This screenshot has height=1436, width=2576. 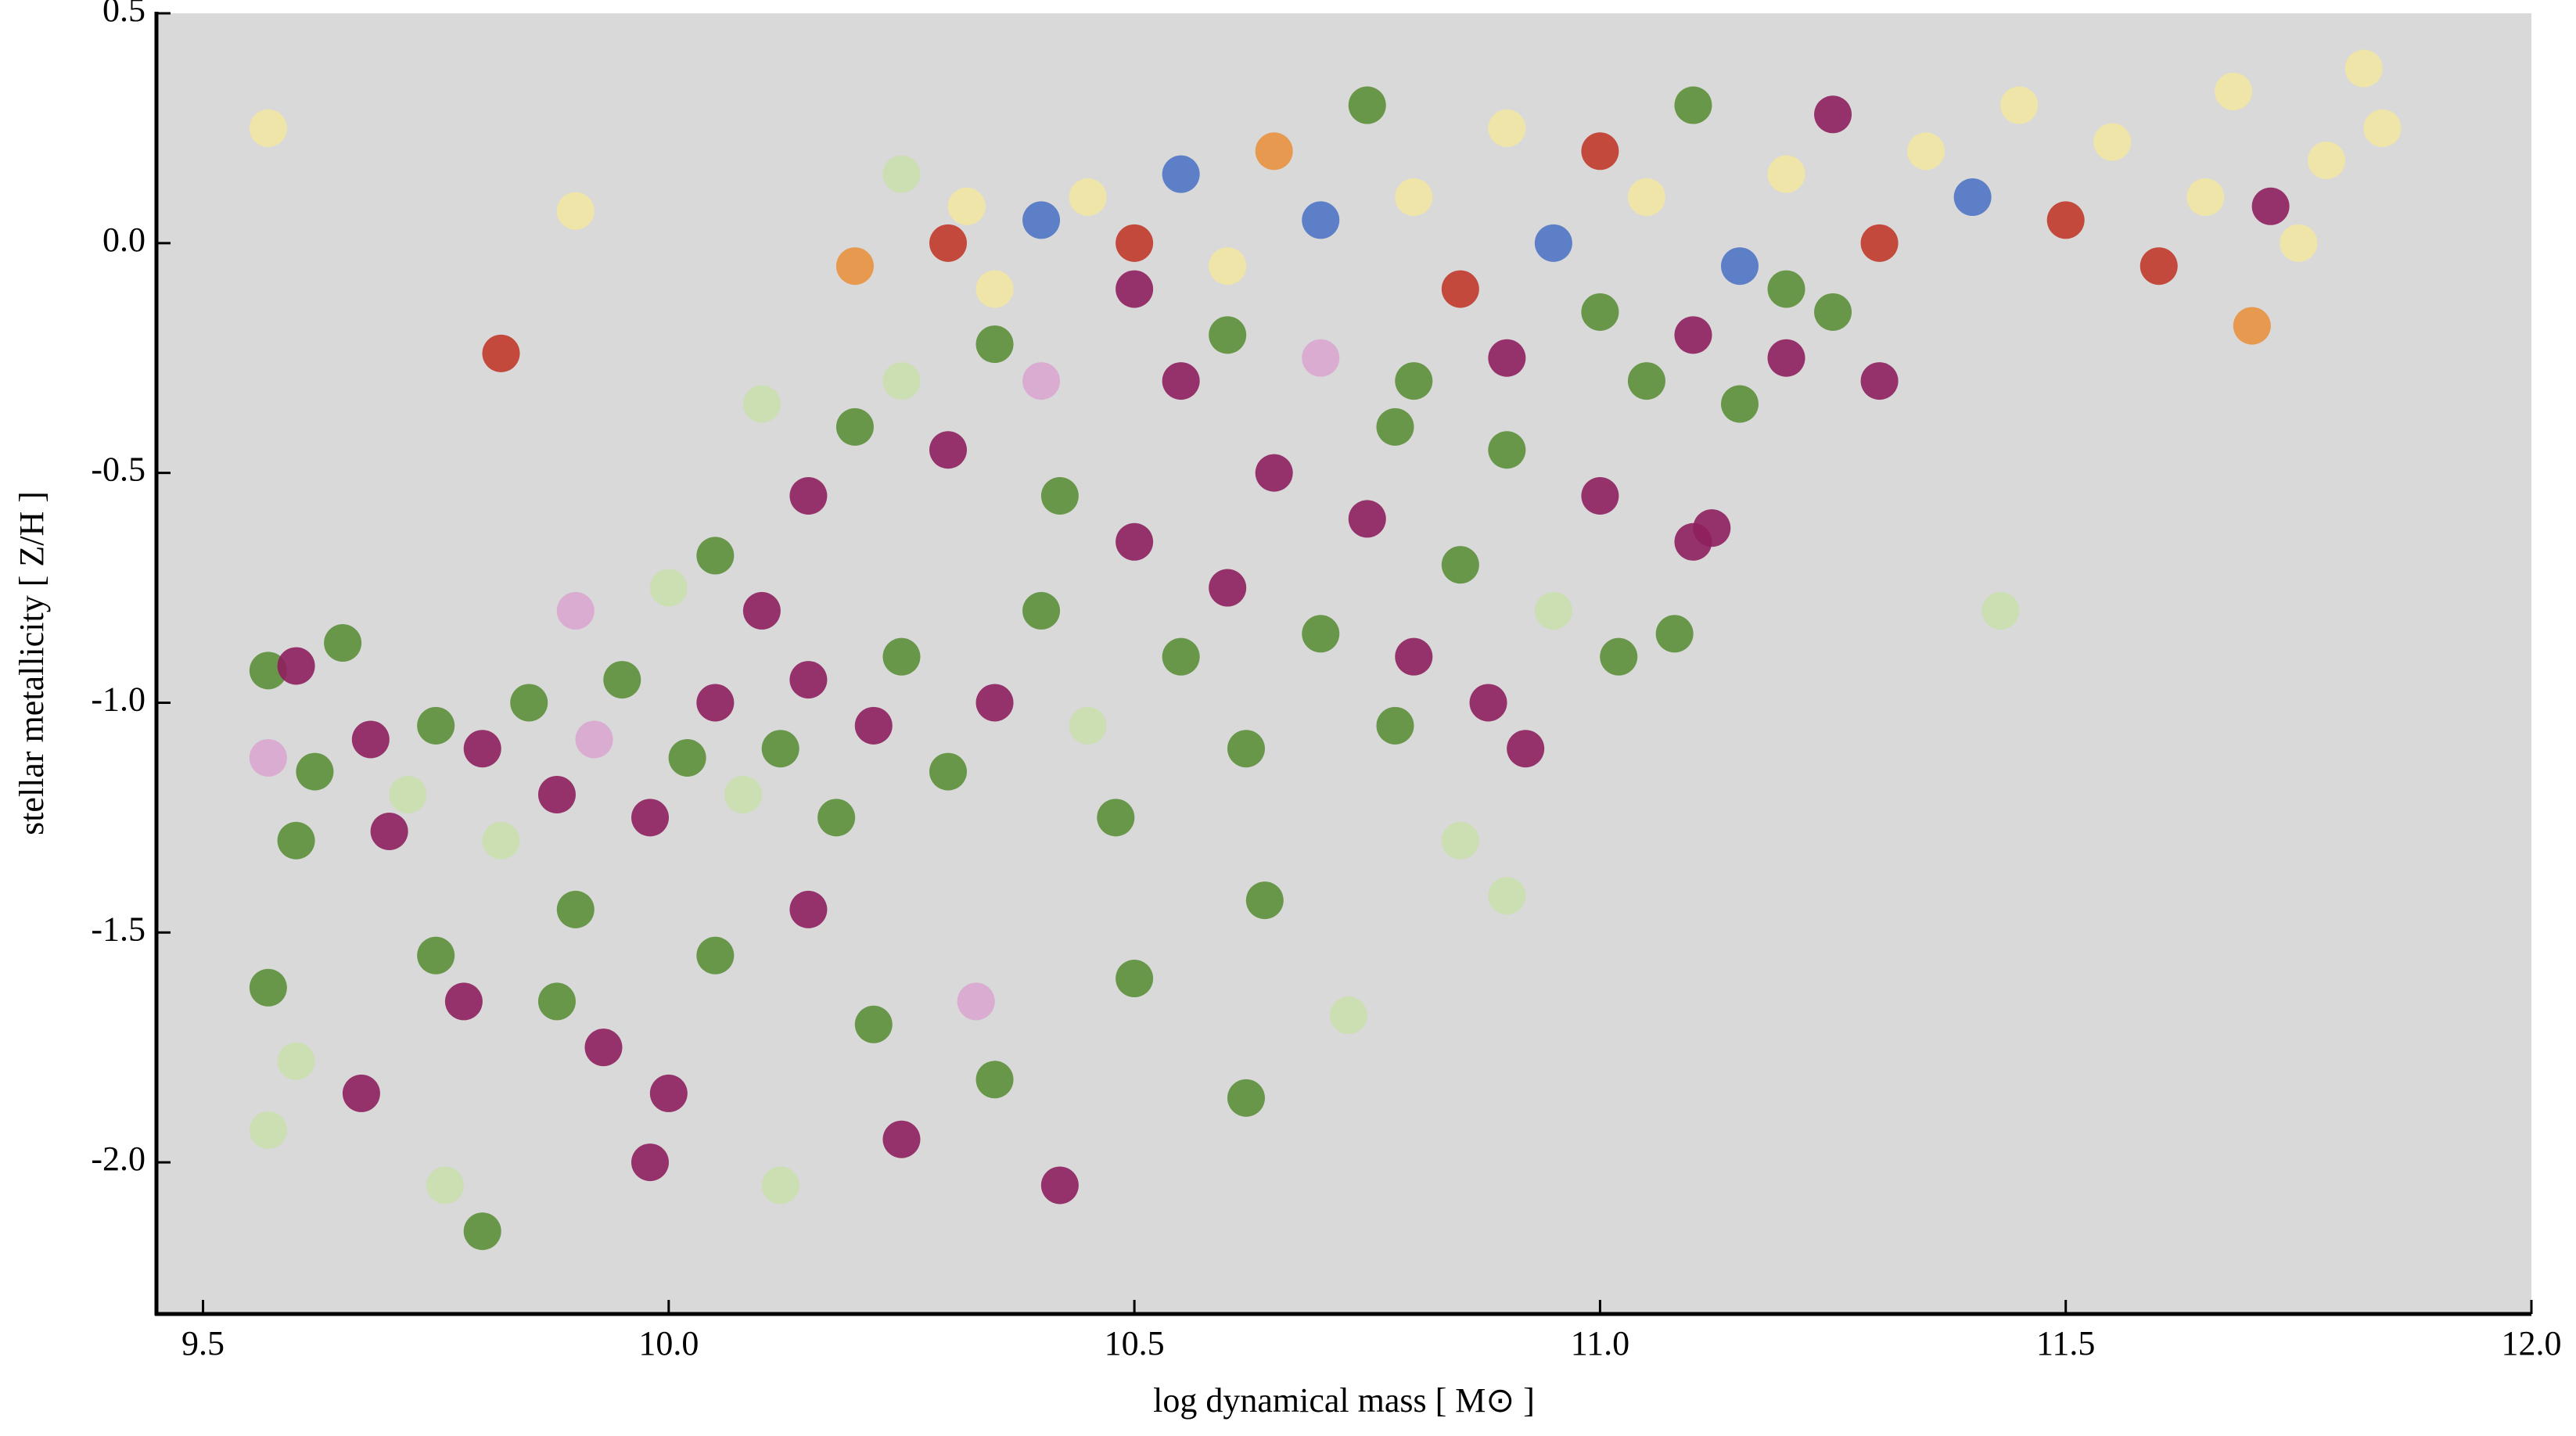 I want to click on x-tick-label: 11.5, so click(x=2065, y=1343).